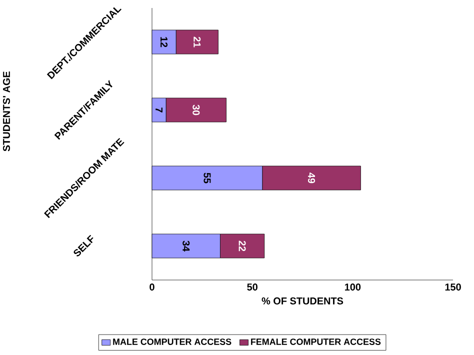  I want to click on x-tick-label: 100, so click(352, 287).